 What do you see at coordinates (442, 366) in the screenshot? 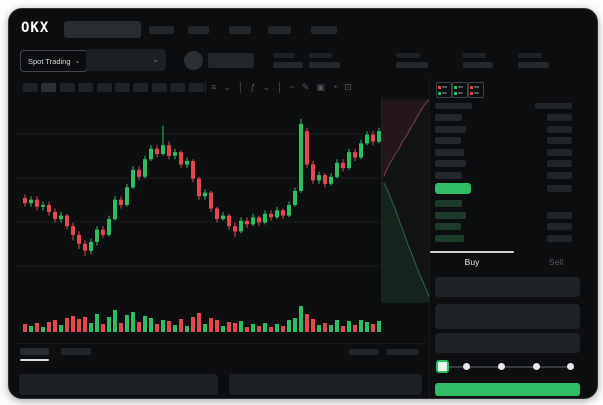
I see `amount-slider-handle` at bounding box center [442, 366].